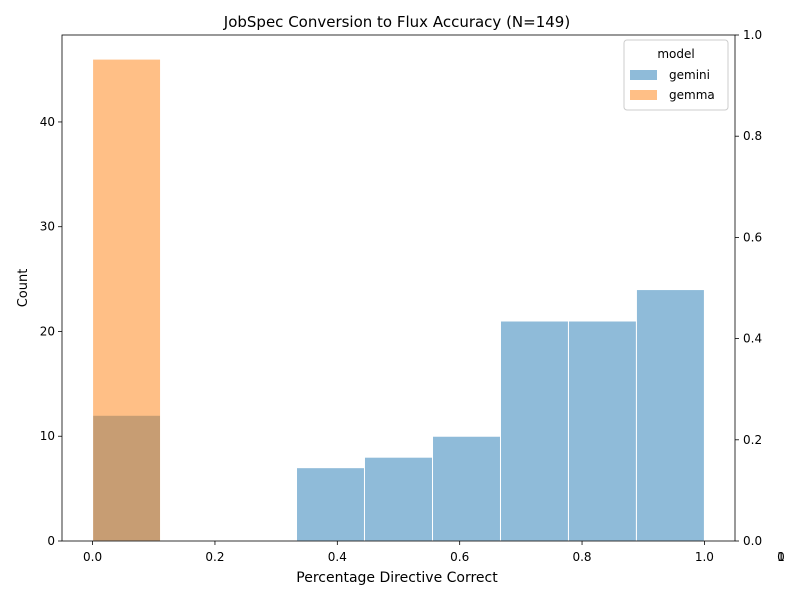  Describe the element at coordinates (47, 331) in the screenshot. I see `y-tick-label: 20` at that location.